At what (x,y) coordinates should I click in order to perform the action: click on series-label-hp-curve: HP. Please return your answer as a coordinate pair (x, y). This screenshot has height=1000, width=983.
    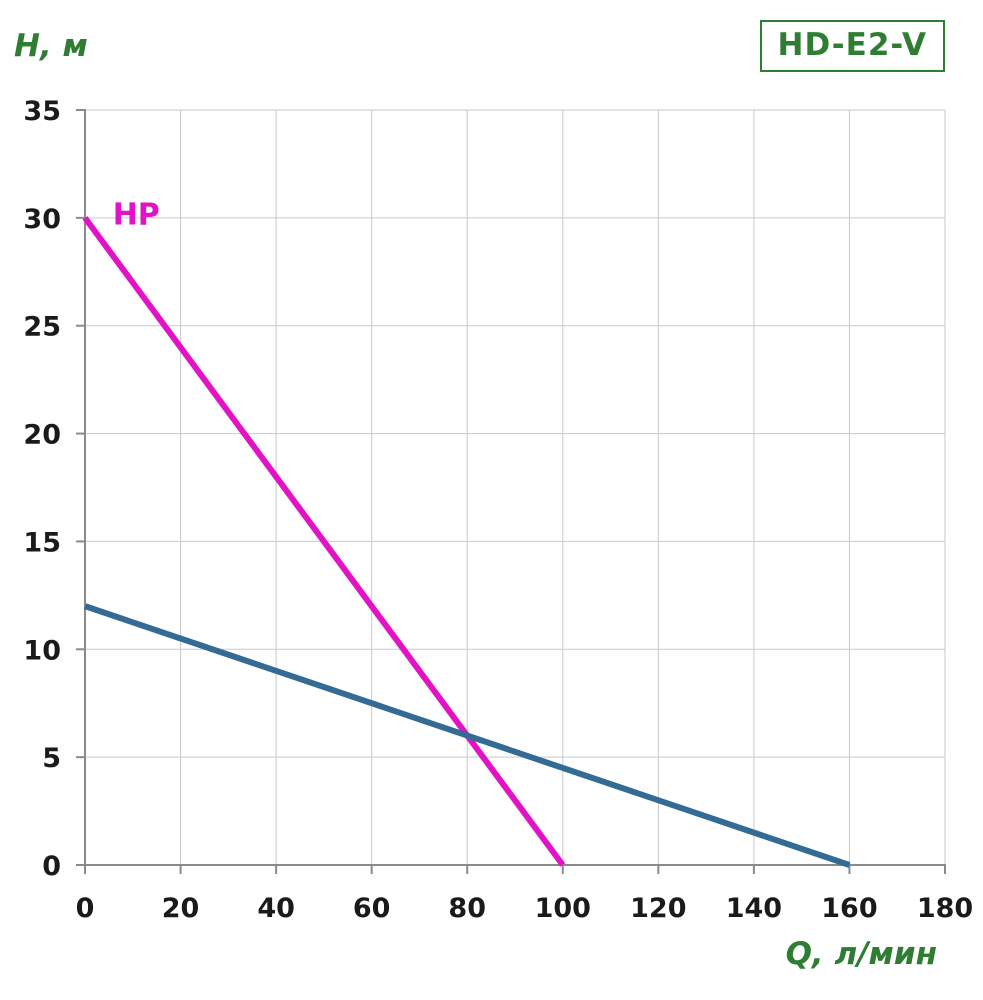
    Looking at the image, I should click on (136, 214).